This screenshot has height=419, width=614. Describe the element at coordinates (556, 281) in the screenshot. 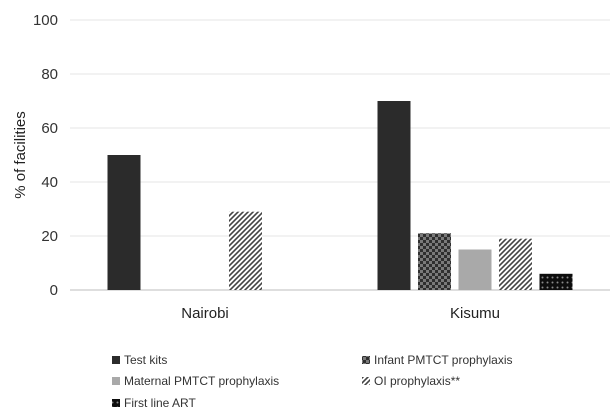

I see `bar-first-line-art-kisumu` at that location.